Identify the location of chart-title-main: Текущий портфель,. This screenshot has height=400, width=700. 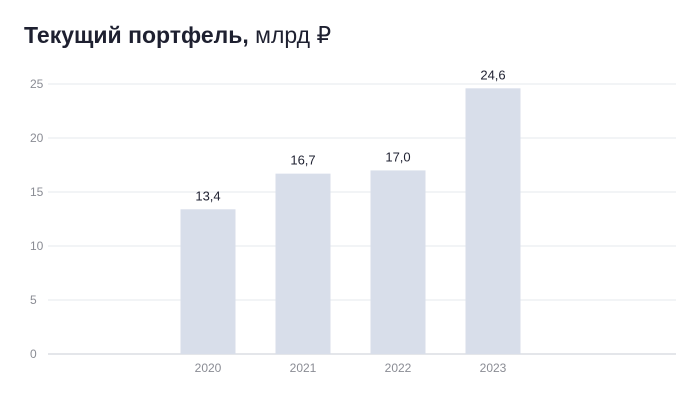
(136, 35).